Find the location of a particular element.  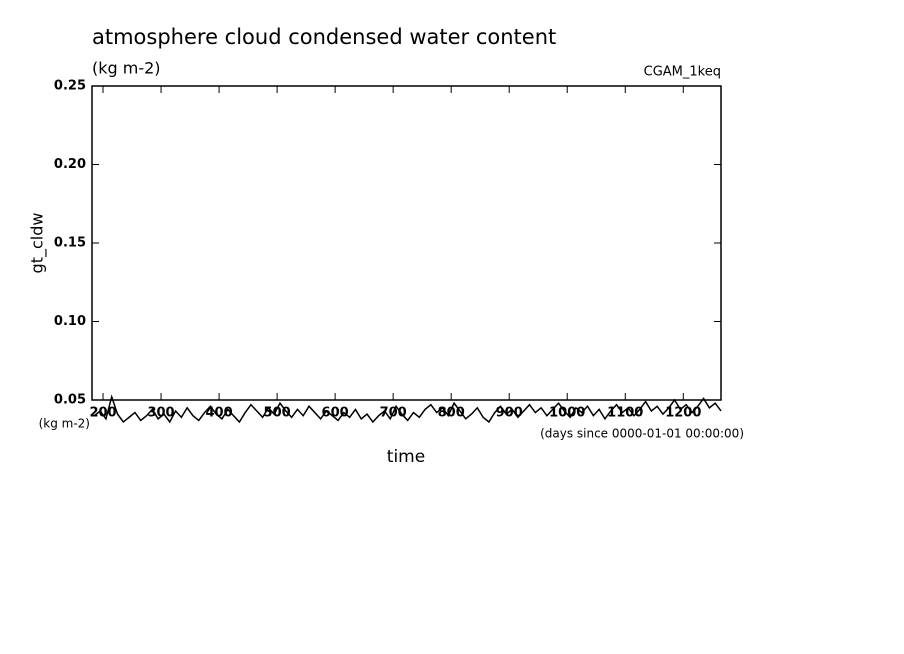

x-tick-label: 1000 is located at coordinates (567, 413).